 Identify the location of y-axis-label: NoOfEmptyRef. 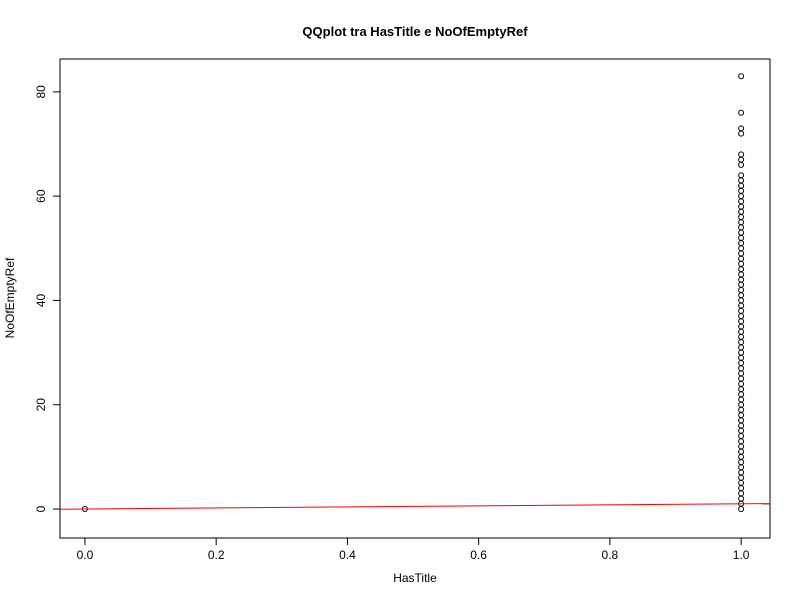
(10, 297).